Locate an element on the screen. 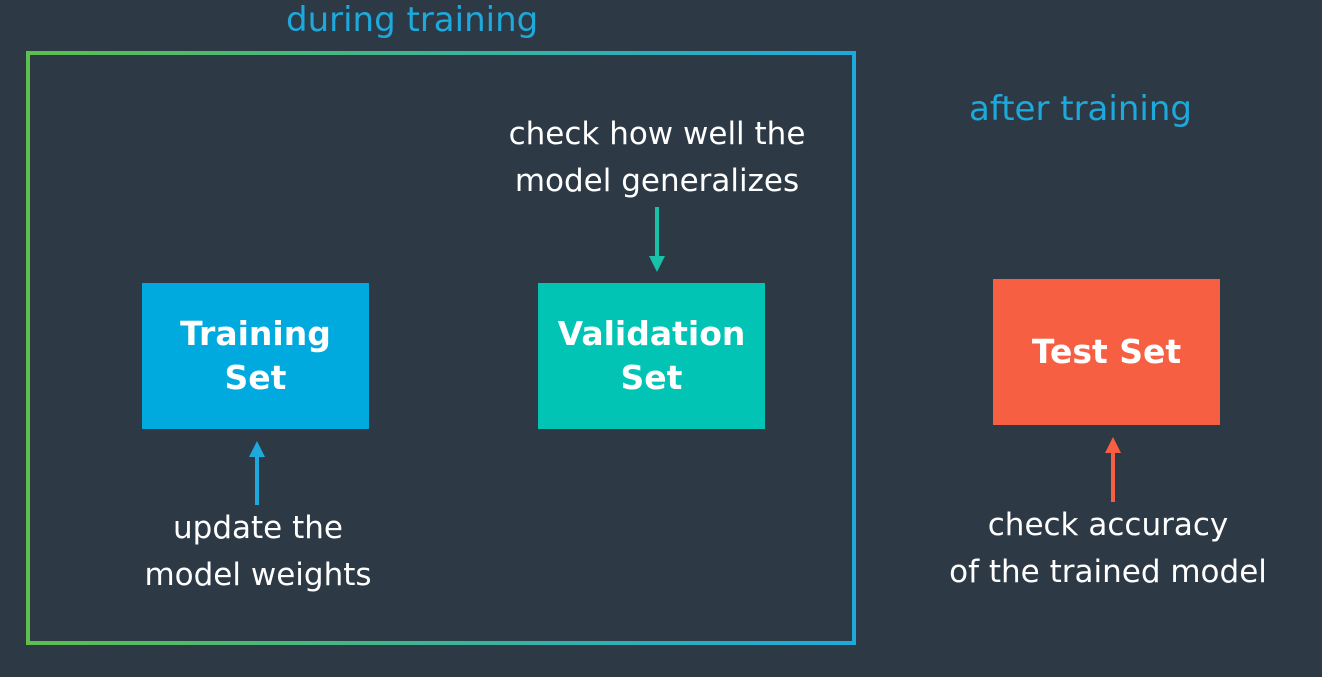  test-set-line1: Test Set is located at coordinates (1106, 351).